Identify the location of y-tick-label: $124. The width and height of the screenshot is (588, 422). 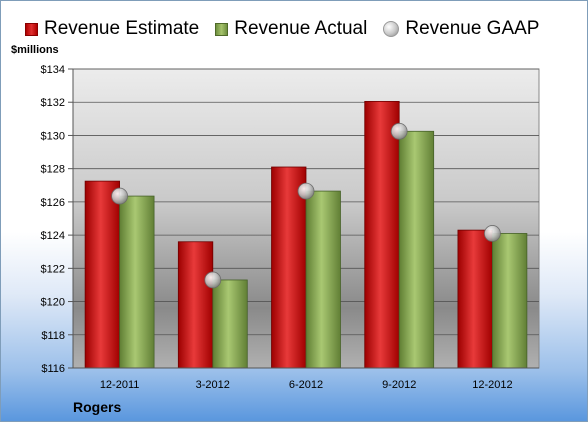
(53, 236).